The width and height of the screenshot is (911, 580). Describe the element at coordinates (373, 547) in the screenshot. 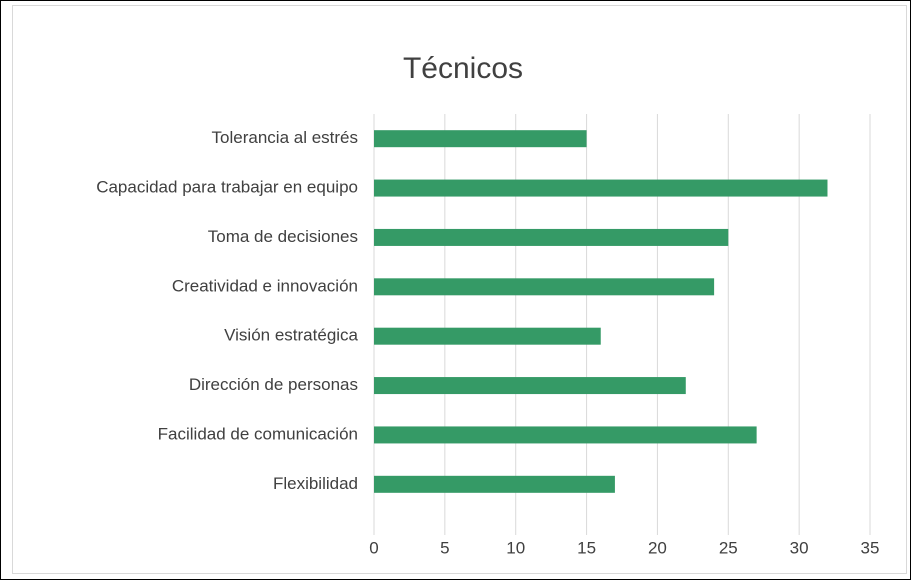

I see `x-tick-label: 0` at that location.